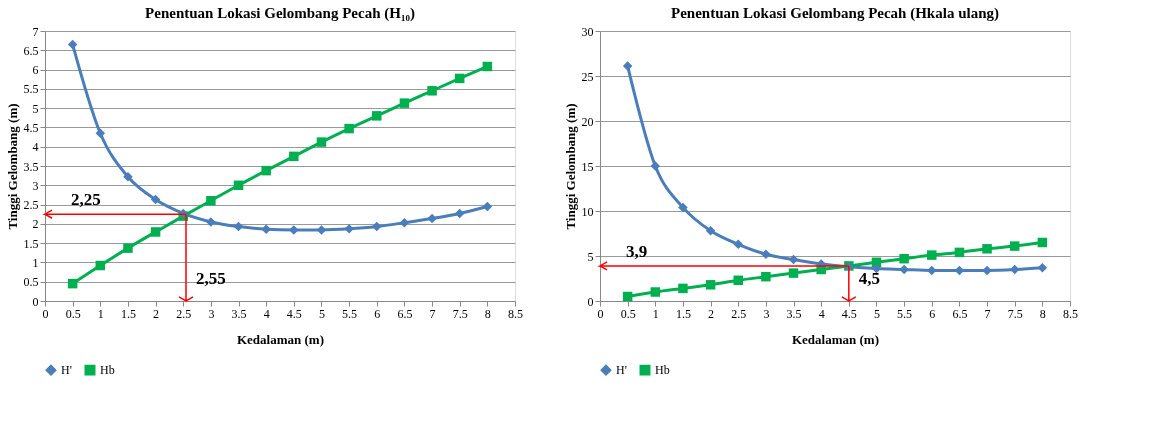 The height and width of the screenshot is (435, 1164). I want to click on chart-title: Penentuan Lokasi Gelombang Pecah (Hkala ulang), so click(835, 13).